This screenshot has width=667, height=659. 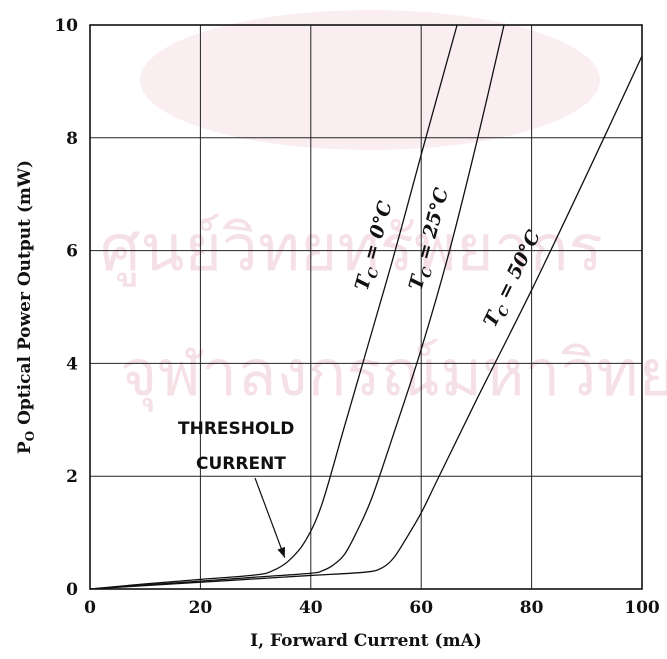 What do you see at coordinates (72, 252) in the screenshot?
I see `y-tick-label-3: 6` at bounding box center [72, 252].